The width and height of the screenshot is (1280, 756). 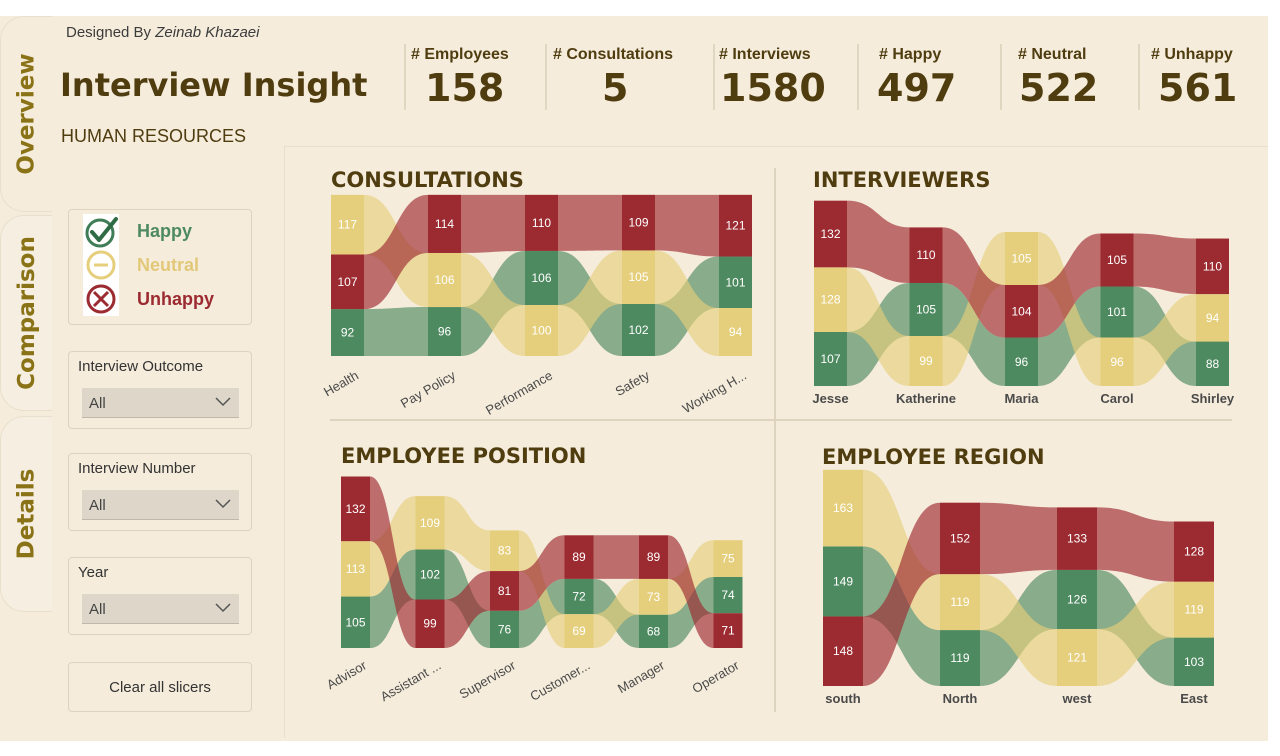 What do you see at coordinates (613, 54) in the screenshot?
I see `kpi-consultations-label: # Consultations` at bounding box center [613, 54].